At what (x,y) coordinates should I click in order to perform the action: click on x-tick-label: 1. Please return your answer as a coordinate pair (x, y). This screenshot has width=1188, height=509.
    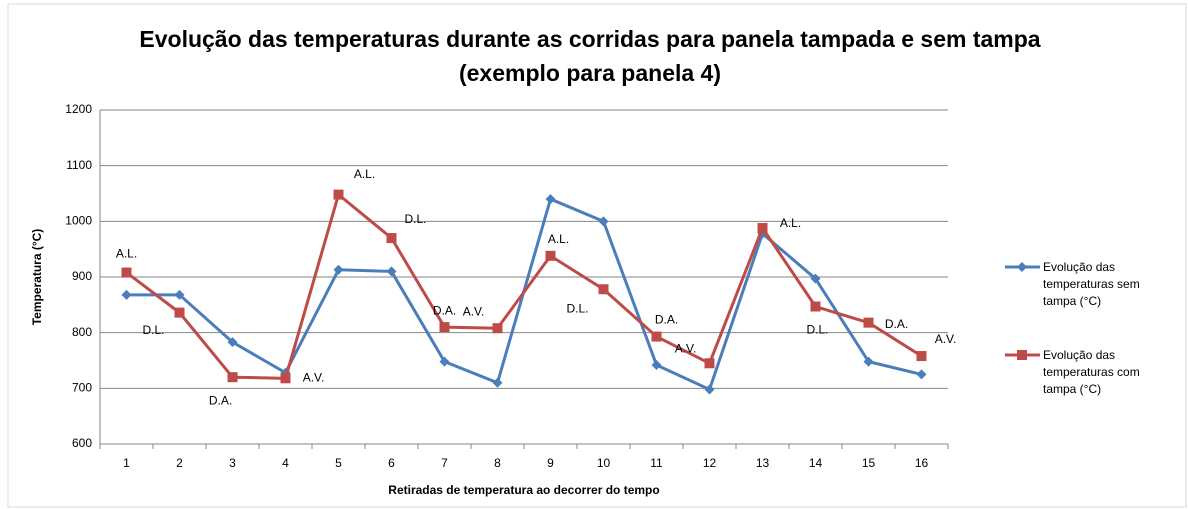
    Looking at the image, I should click on (126, 463).